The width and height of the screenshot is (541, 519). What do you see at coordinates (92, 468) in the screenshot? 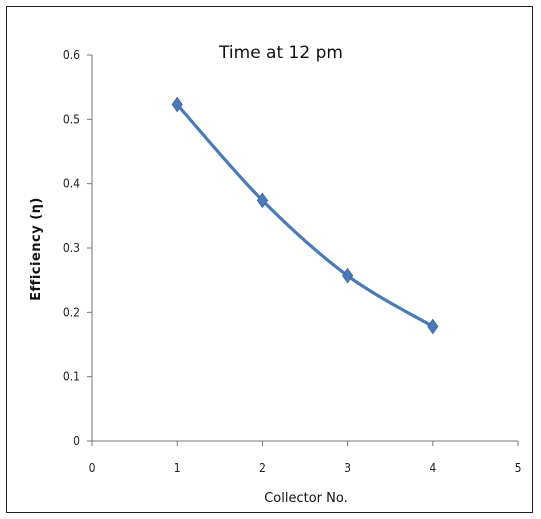
I see `x-tick-label: 0` at bounding box center [92, 468].